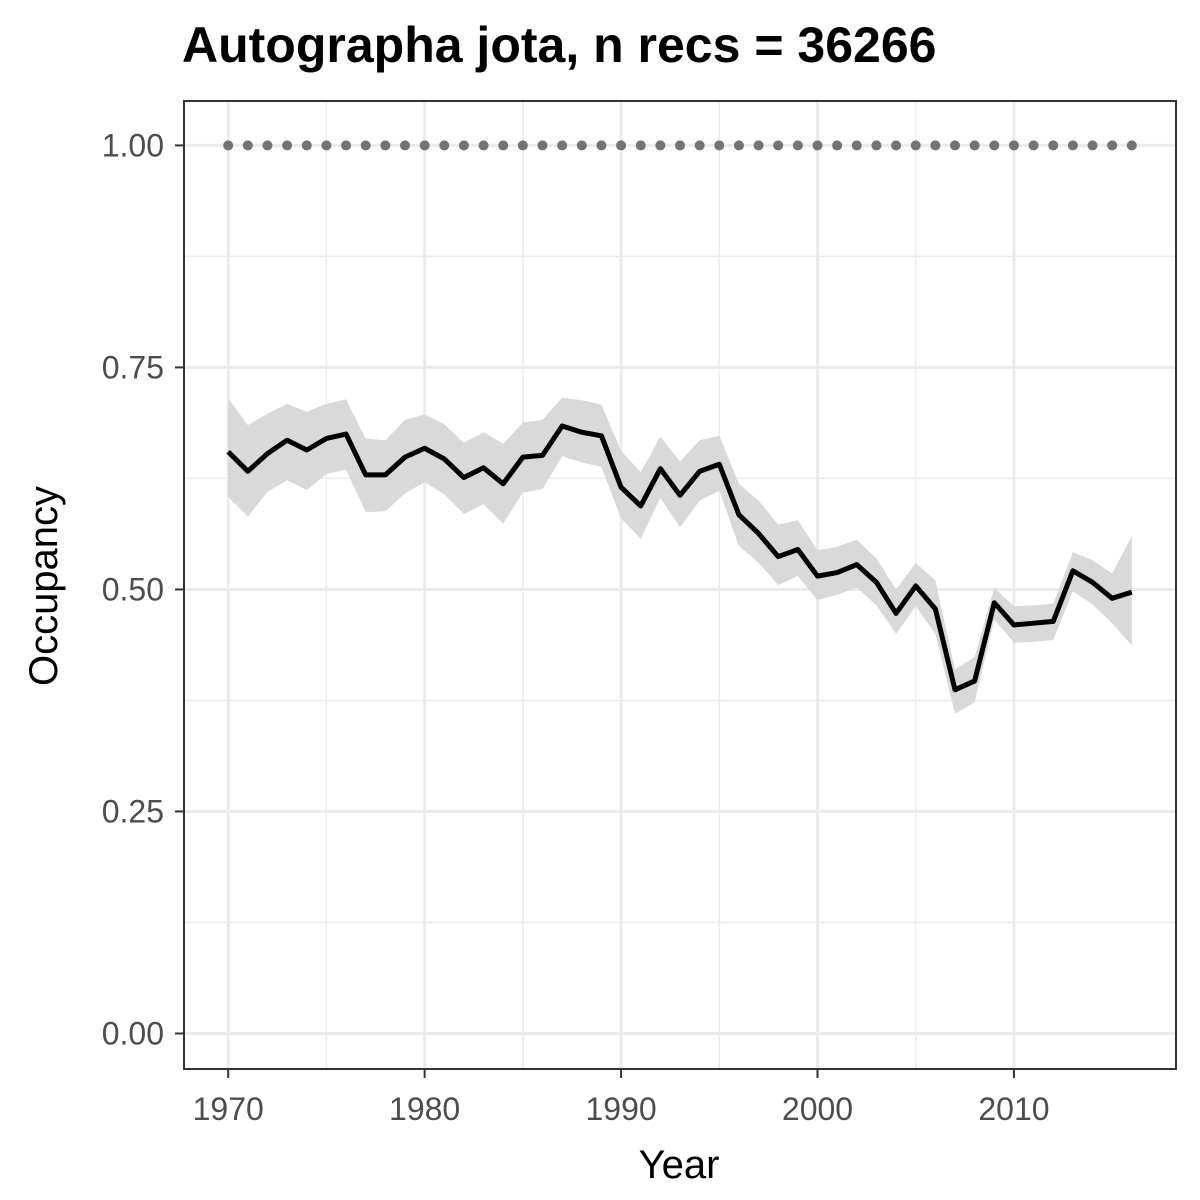 The height and width of the screenshot is (1200, 1200). Describe the element at coordinates (817, 1109) in the screenshot. I see `x-tick-label: 2000` at that location.